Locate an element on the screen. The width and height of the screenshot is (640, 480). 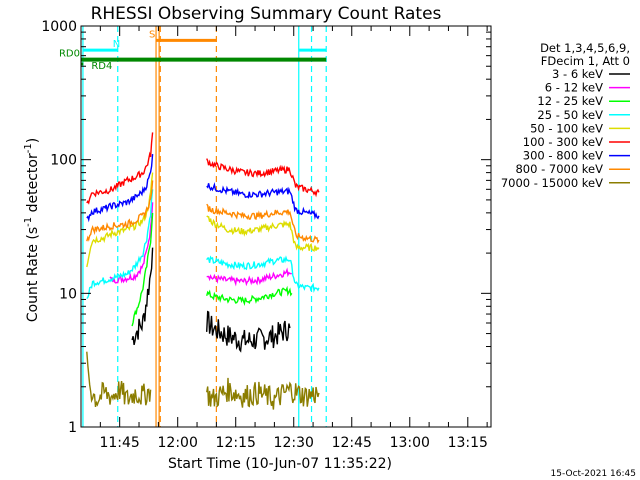
status-bar-label-1: S is located at coordinates (152, 34).